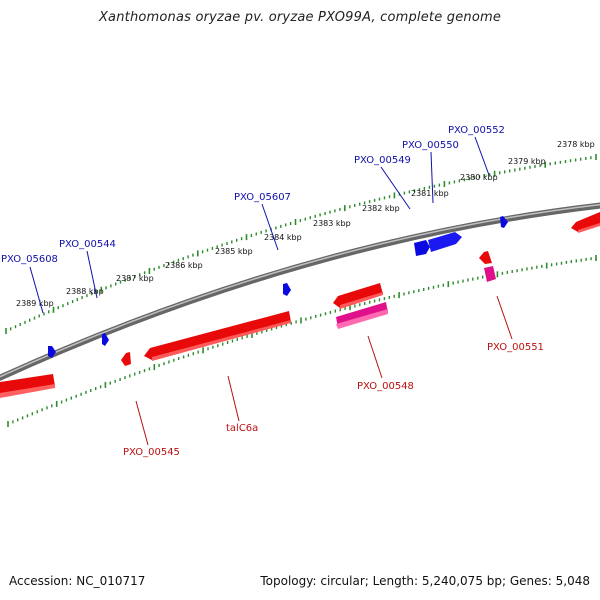  What do you see at coordinates (362, 319) in the screenshot?
I see `gene-pxo-00548-b-shade` at bounding box center [362, 319].